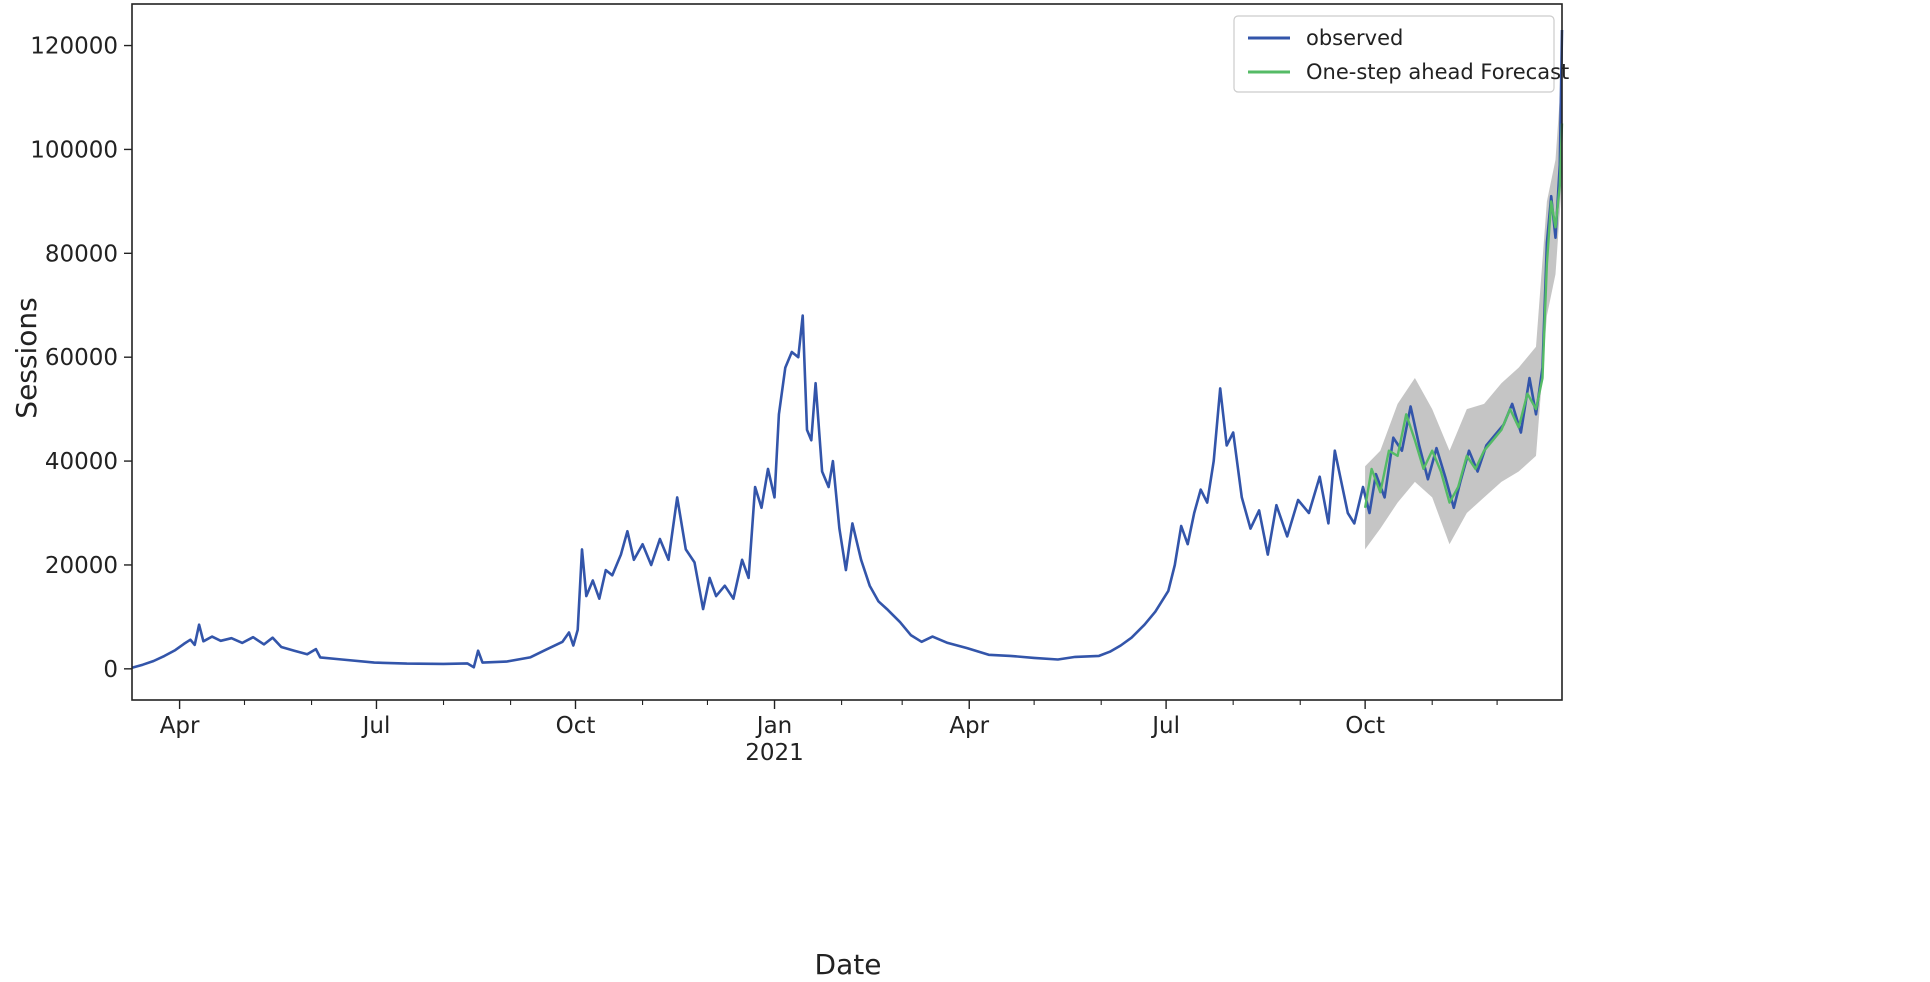 The height and width of the screenshot is (982, 1930). Describe the element at coordinates (1394, 54) in the screenshot. I see `legend-box` at that location.